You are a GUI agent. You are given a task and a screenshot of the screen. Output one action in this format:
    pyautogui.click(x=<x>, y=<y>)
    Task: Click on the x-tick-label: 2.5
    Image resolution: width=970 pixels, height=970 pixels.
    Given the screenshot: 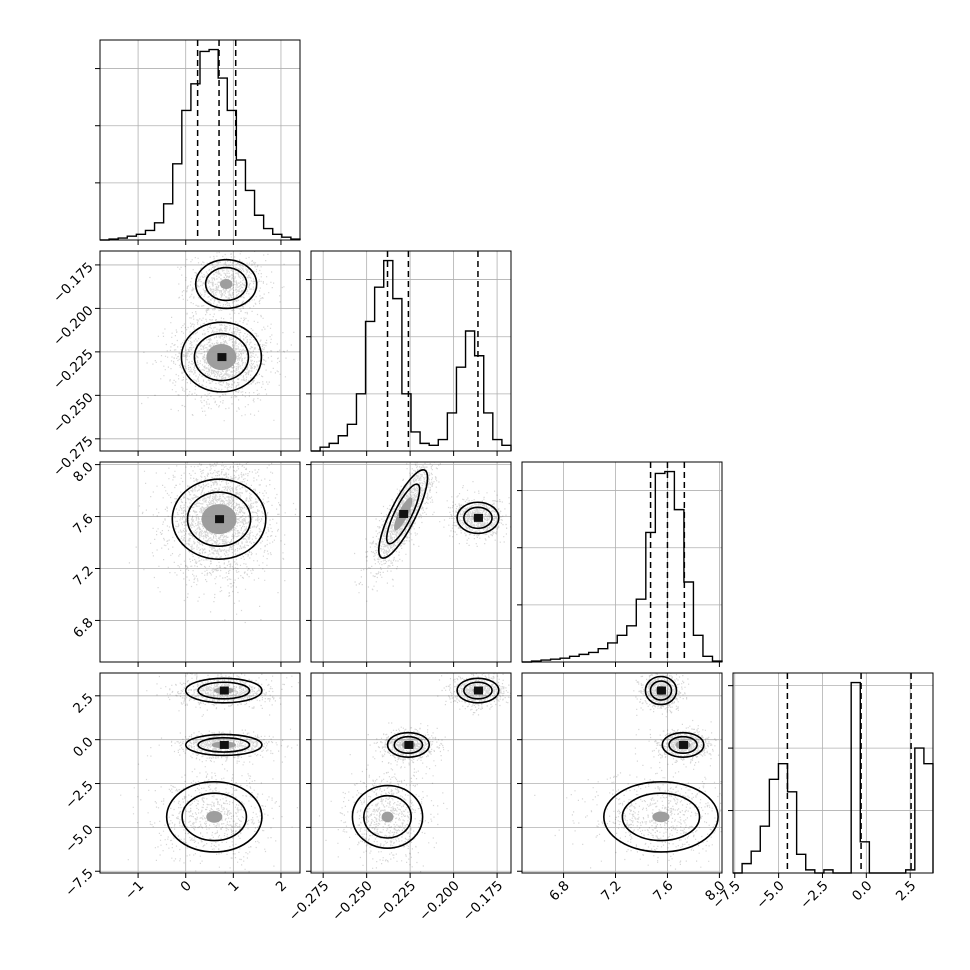 What is the action you would take?
    pyautogui.click(x=906, y=891)
    